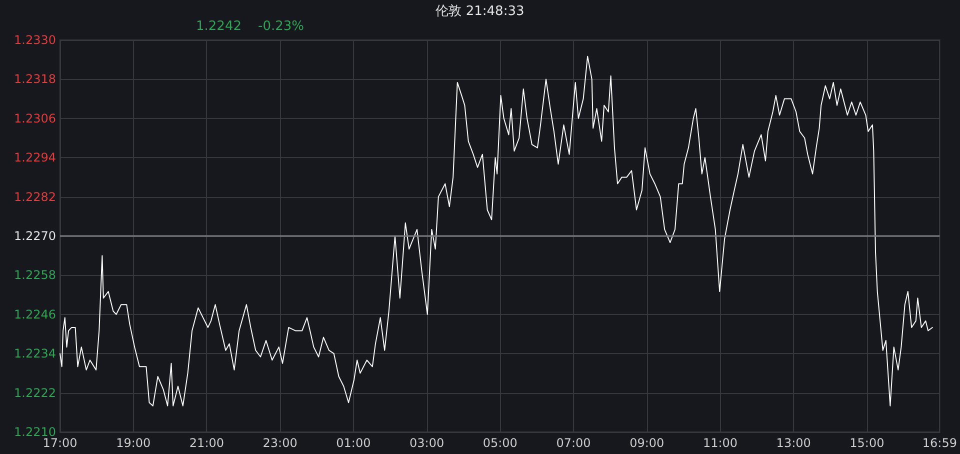 This screenshot has height=454, width=960. Describe the element at coordinates (427, 443) in the screenshot. I see `x-tick-label: 03:00` at that location.